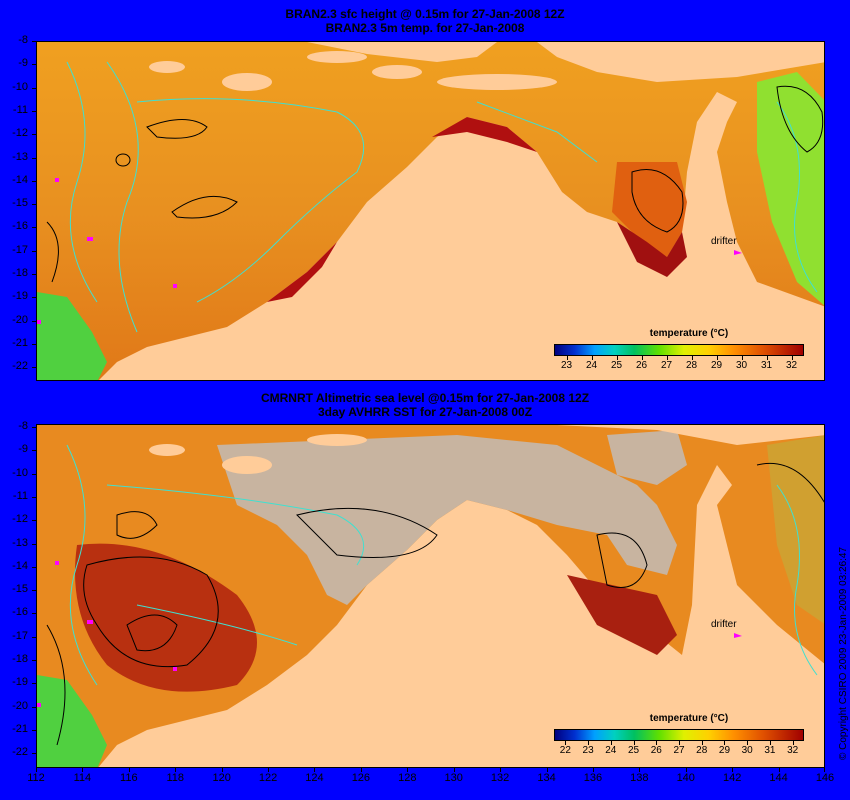 The height and width of the screenshot is (800, 850). I want to click on x-tick-label: 120, so click(221, 778).